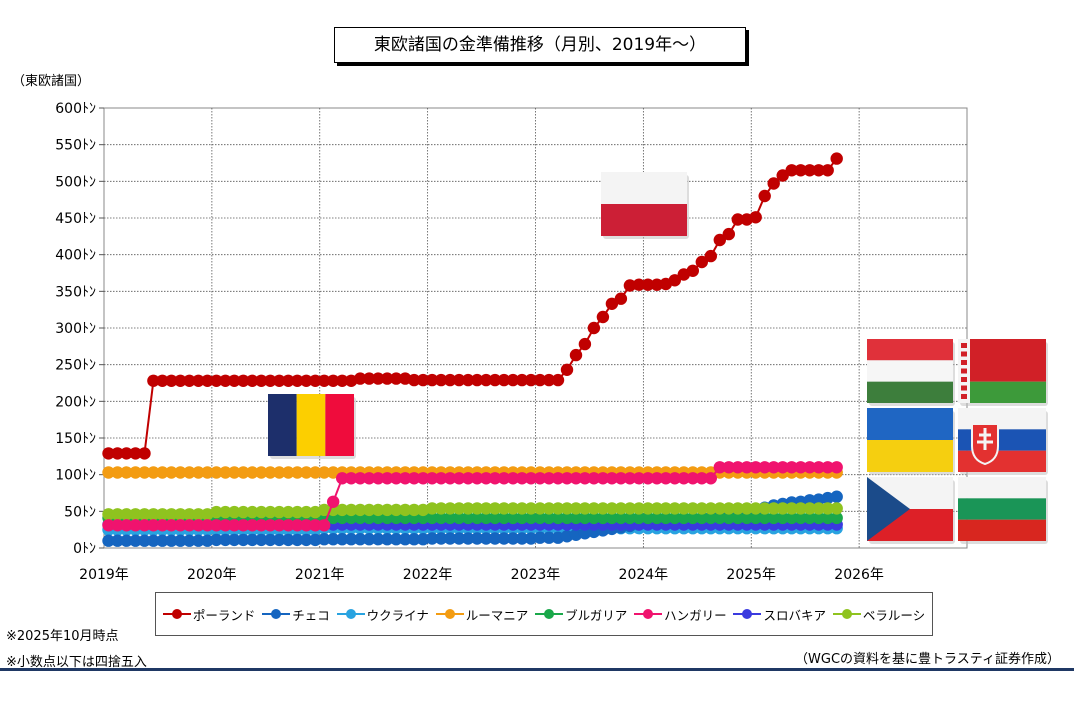 This screenshot has width=1074, height=707. I want to click on legend-item: ポーランド, so click(208, 614).